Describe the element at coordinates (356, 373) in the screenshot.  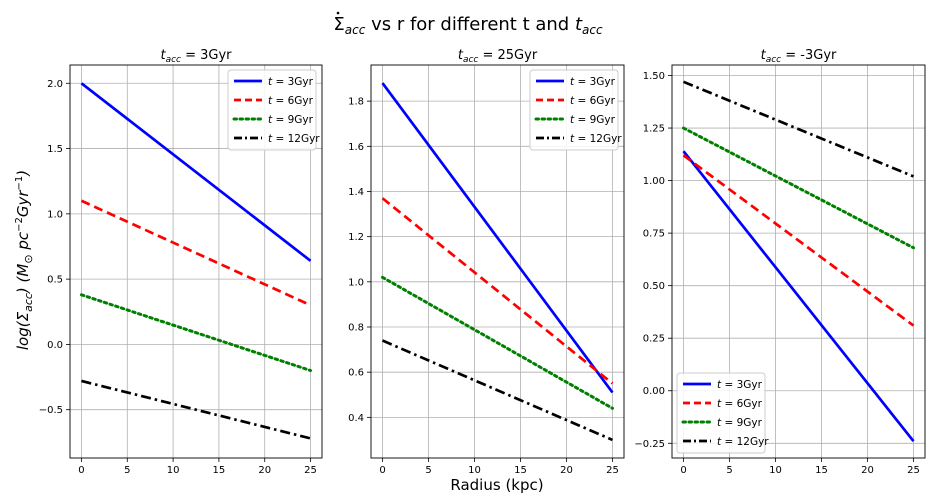
I see `y-tick-label: 0.6` at that location.